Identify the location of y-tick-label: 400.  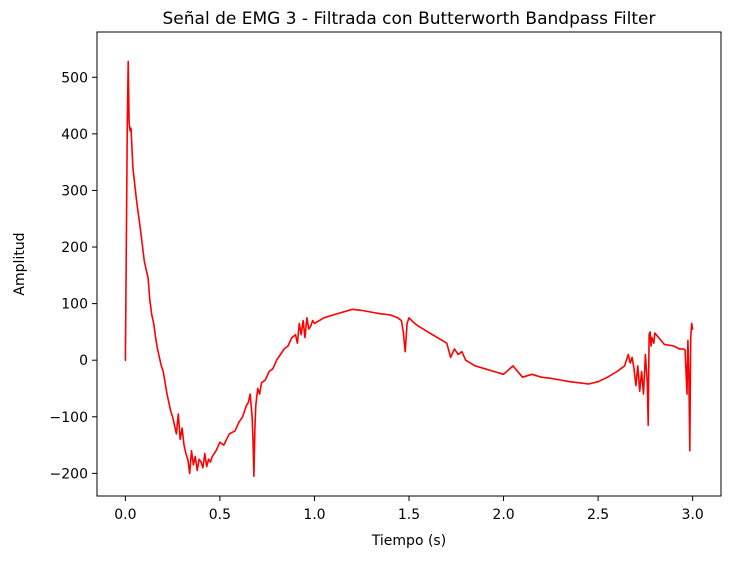
(74, 135).